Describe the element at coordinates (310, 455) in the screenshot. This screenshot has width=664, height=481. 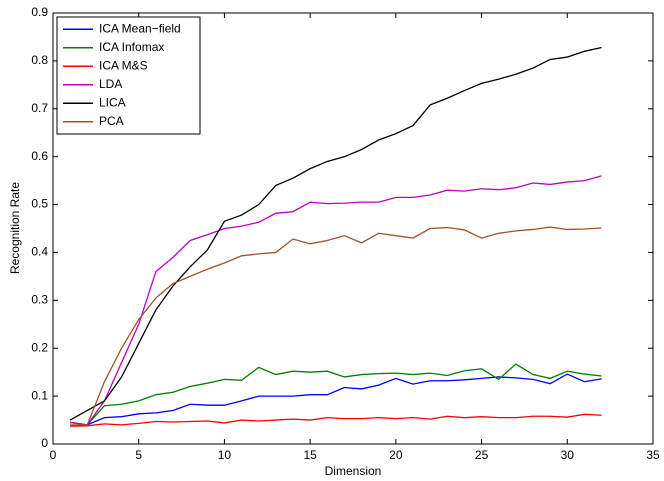
I see `x-tick-label: 15` at that location.